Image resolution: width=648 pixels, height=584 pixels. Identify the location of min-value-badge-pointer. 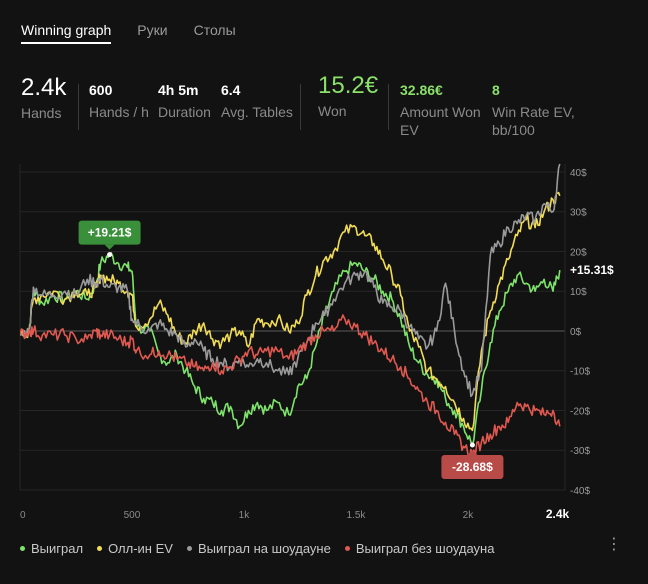
(472, 452).